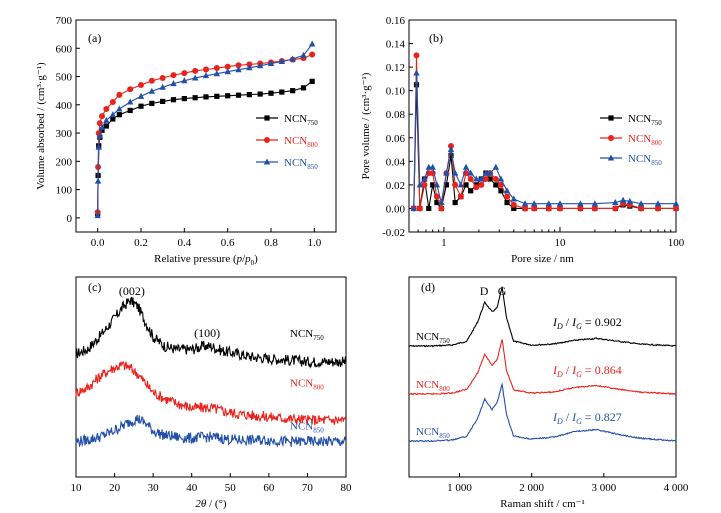  I want to click on x-axis-label: 2θ / (°), so click(211, 504).